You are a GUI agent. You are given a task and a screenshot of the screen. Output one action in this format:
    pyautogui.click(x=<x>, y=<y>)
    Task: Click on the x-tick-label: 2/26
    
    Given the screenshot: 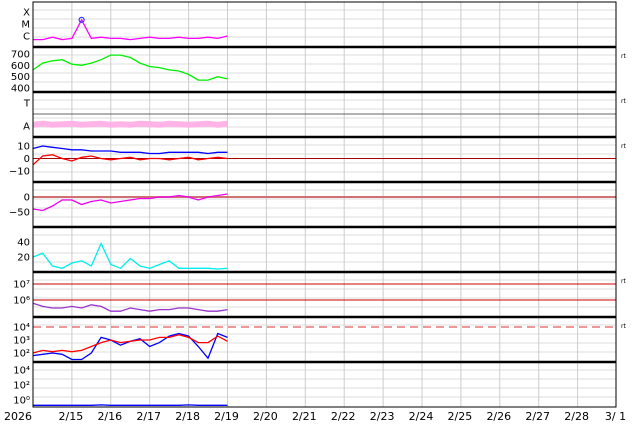 What is the action you would take?
    pyautogui.click(x=498, y=416)
    